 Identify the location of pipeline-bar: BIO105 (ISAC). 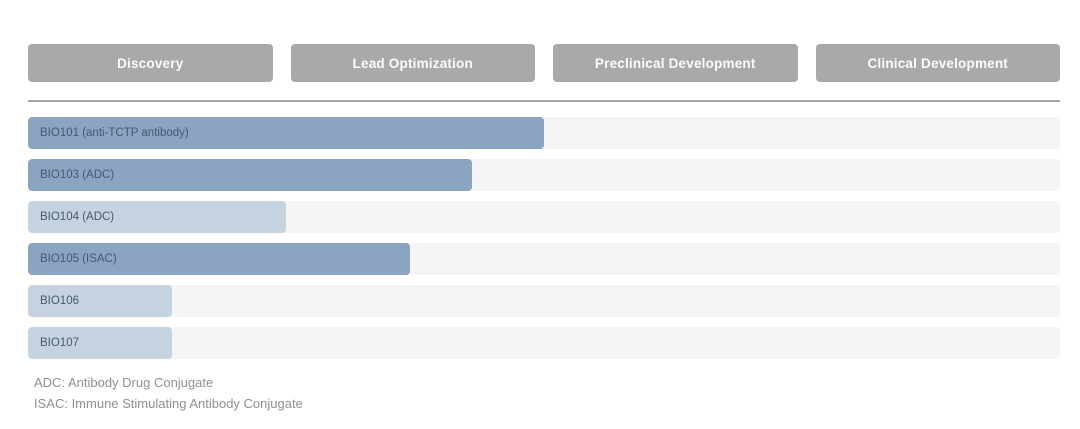
(219, 259).